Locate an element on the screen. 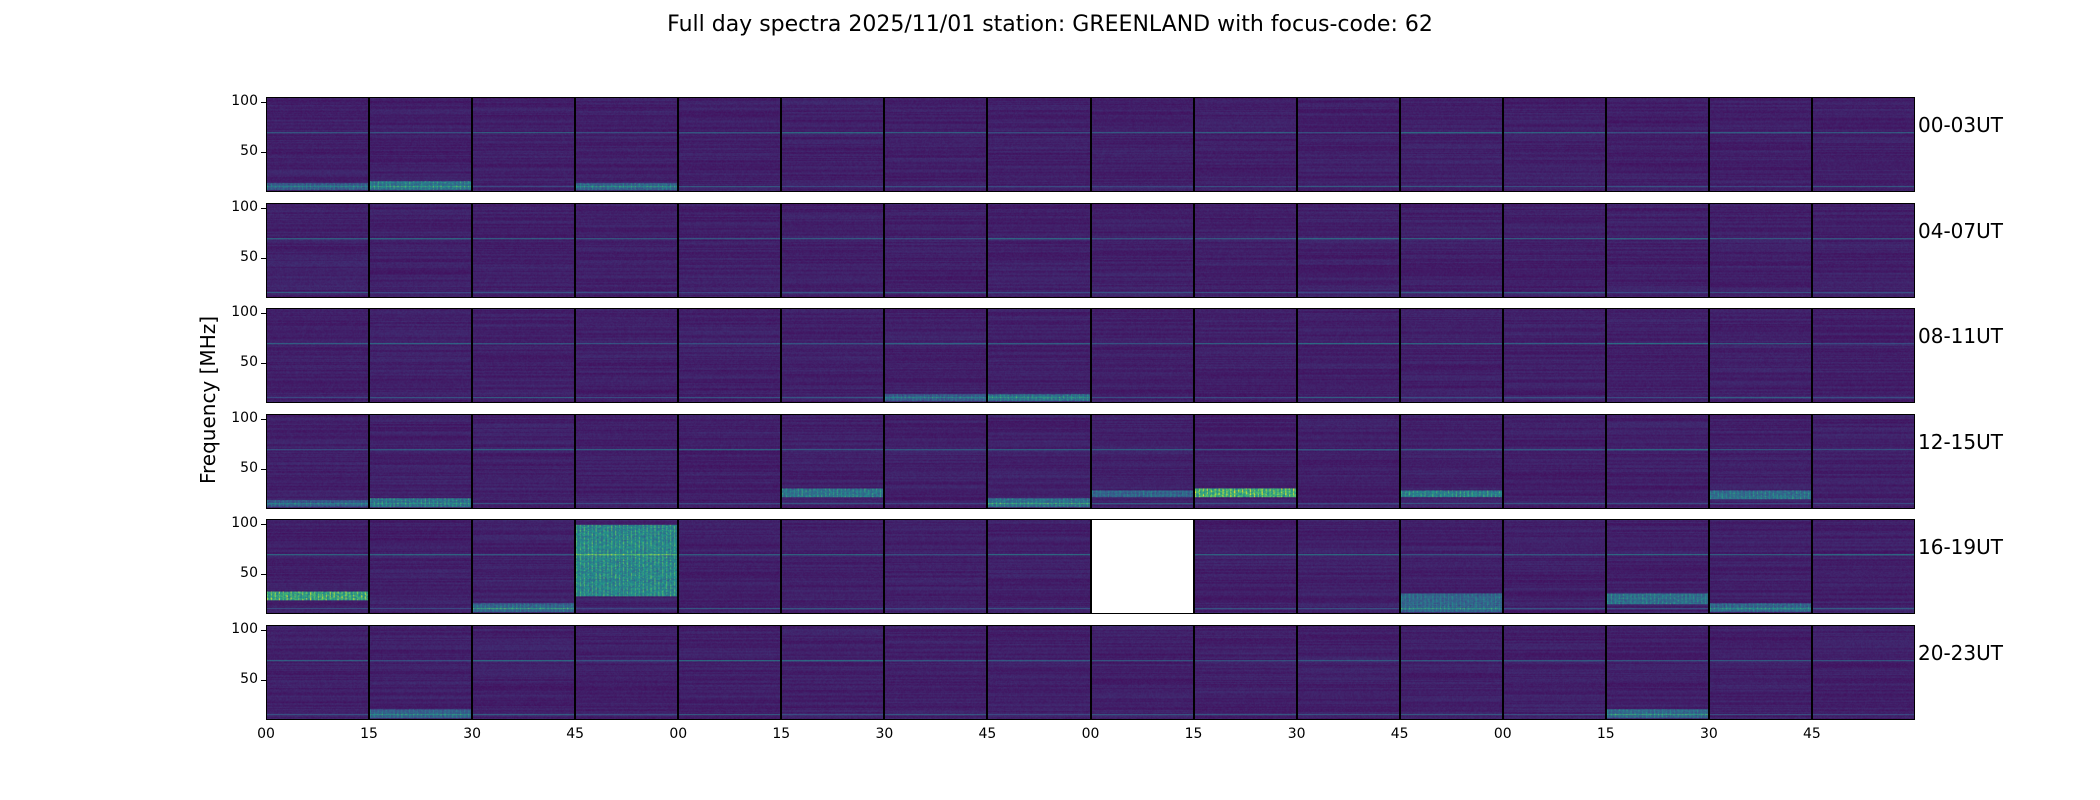 The width and height of the screenshot is (2100, 800). row-label: 16-19UT is located at coordinates (1960, 547).